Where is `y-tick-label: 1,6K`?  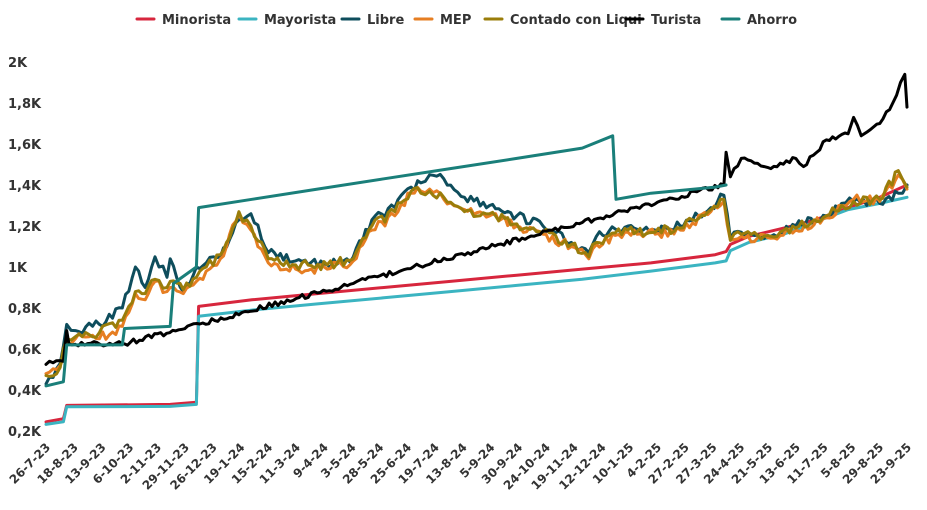
y-tick-label: 1,6K is located at coordinates (25, 145).